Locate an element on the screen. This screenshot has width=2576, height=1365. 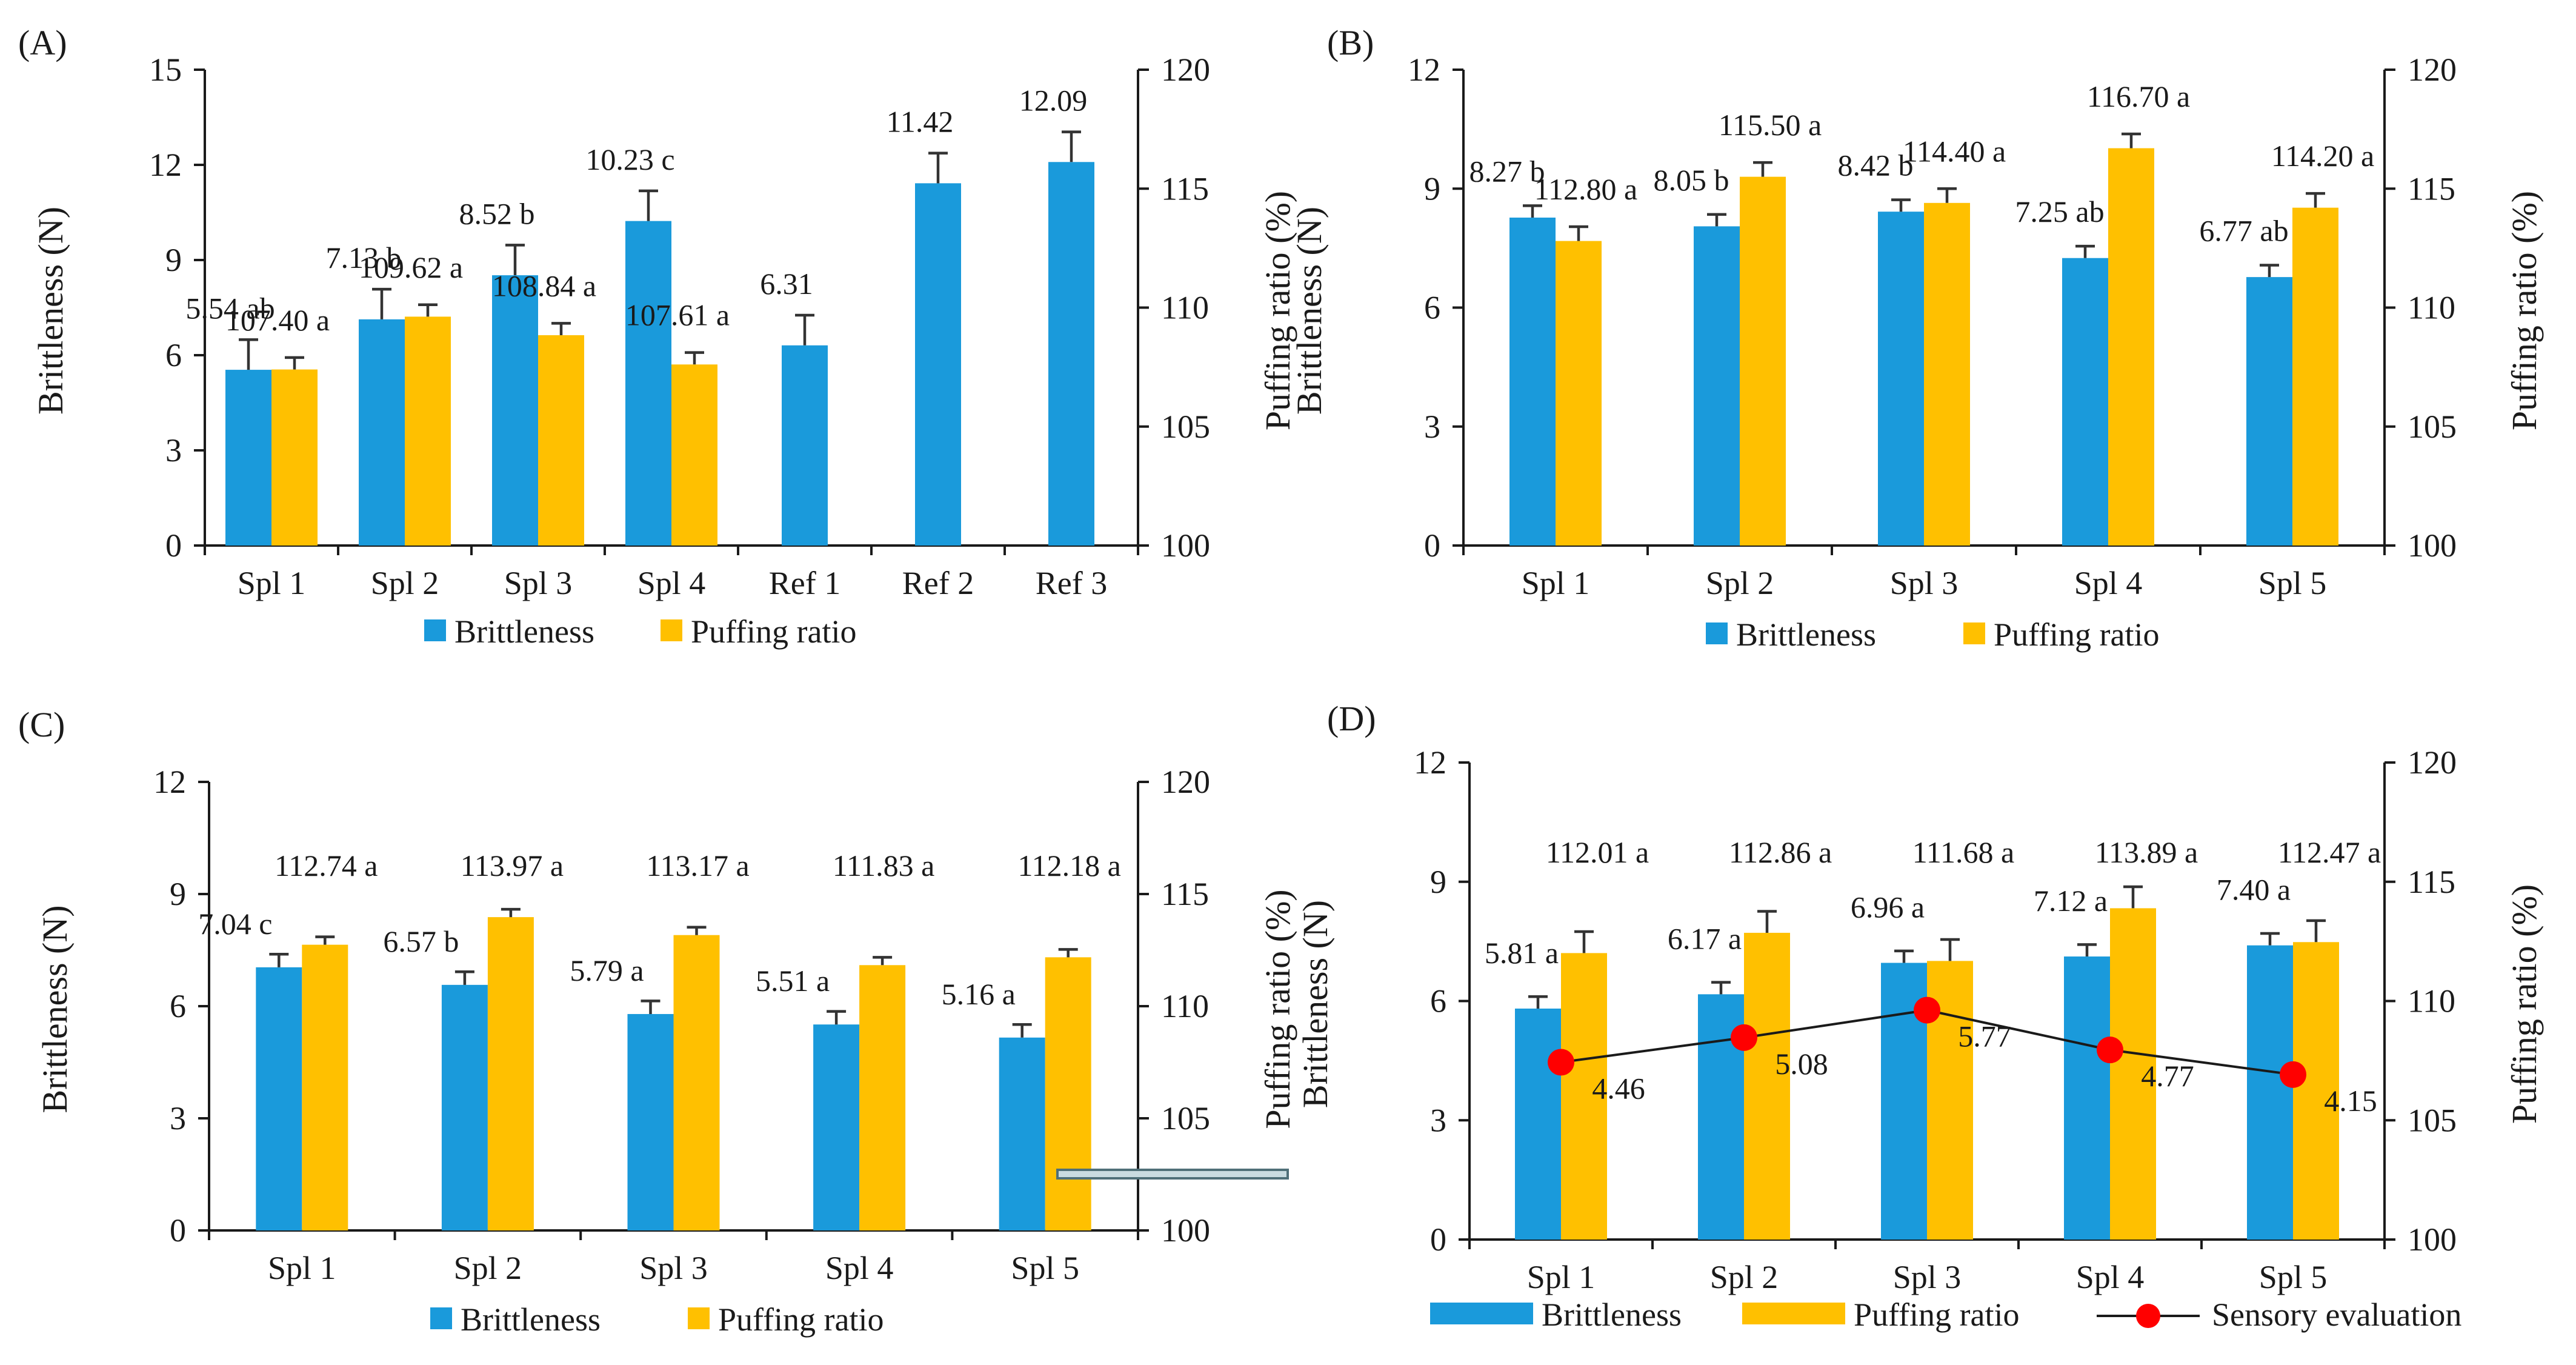
data-label-puffing-ratio: 112.86 a is located at coordinates (1780, 852).